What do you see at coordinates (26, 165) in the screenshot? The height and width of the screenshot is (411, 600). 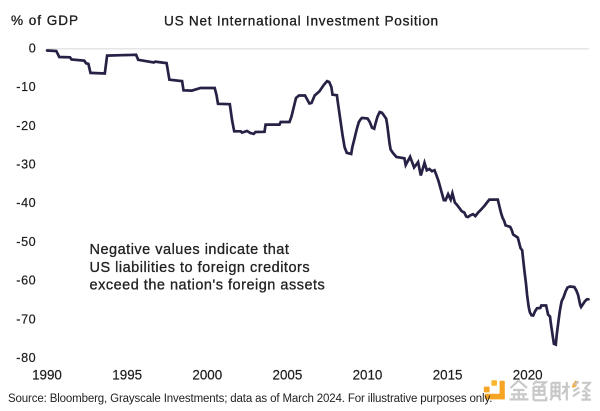 I see `svg-text: -30` at bounding box center [26, 165].